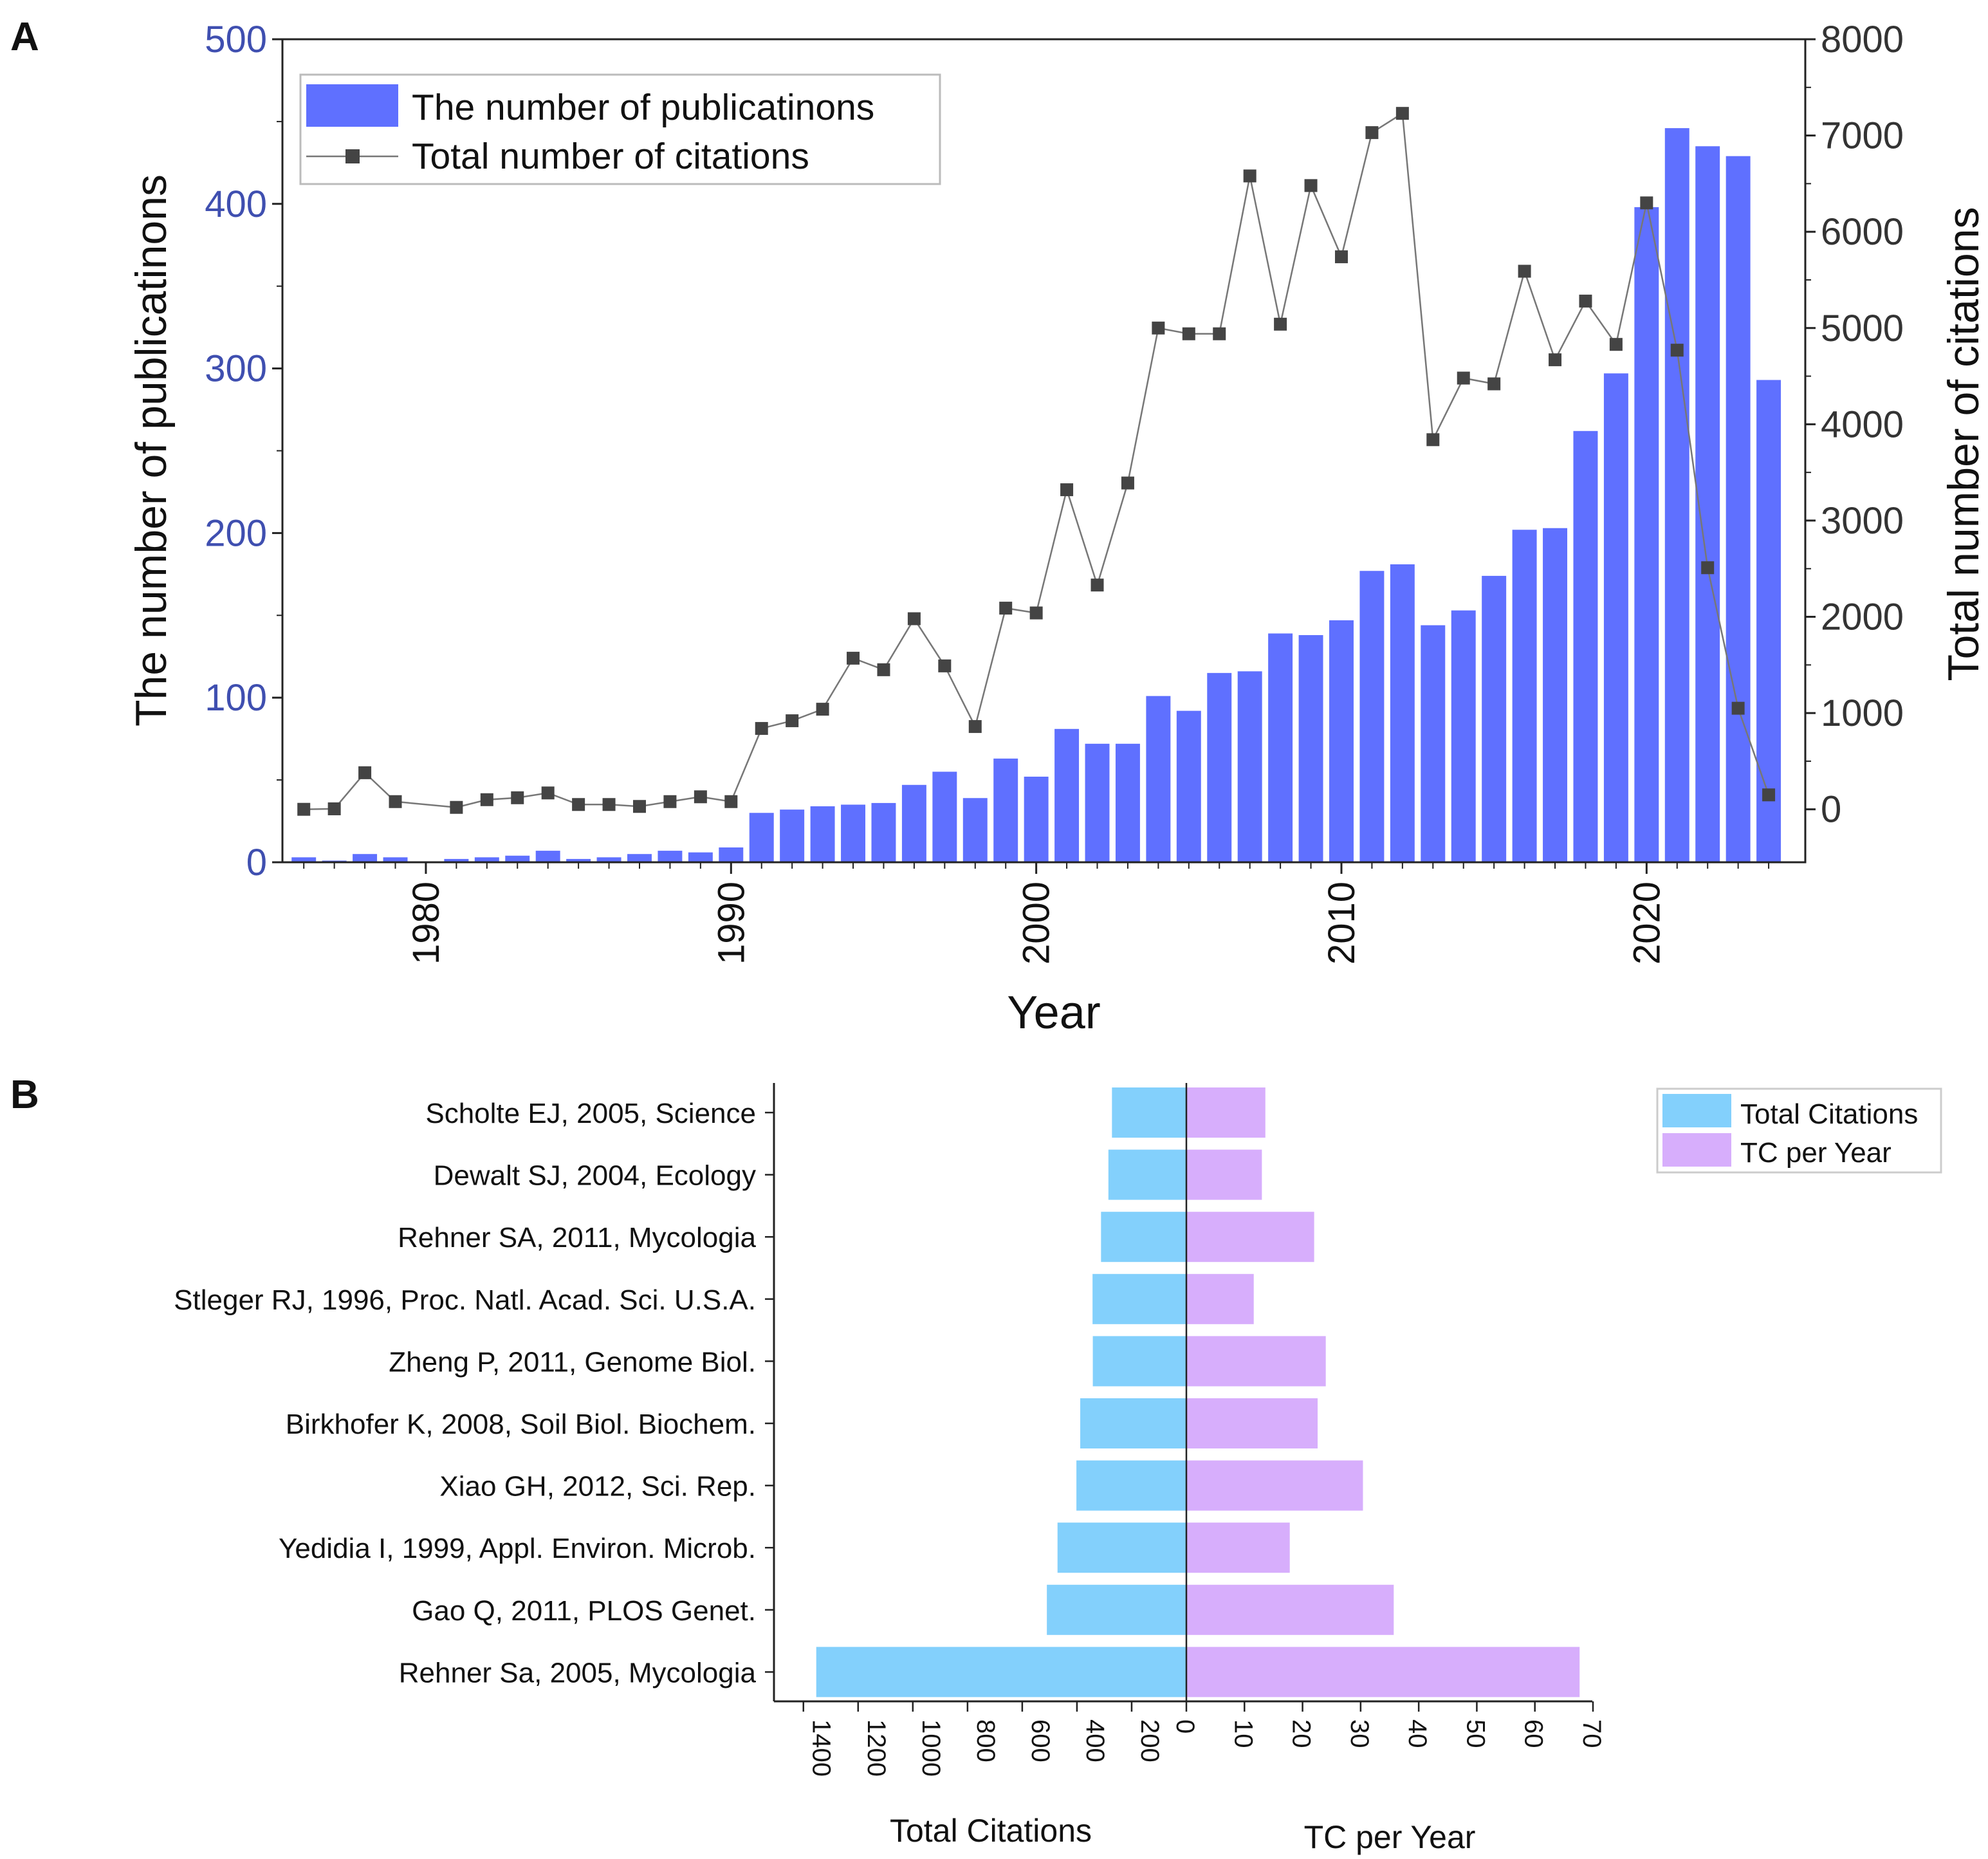  Describe the element at coordinates (1831, 810) in the screenshot. I see `y-right-tick-label: 0` at that location.